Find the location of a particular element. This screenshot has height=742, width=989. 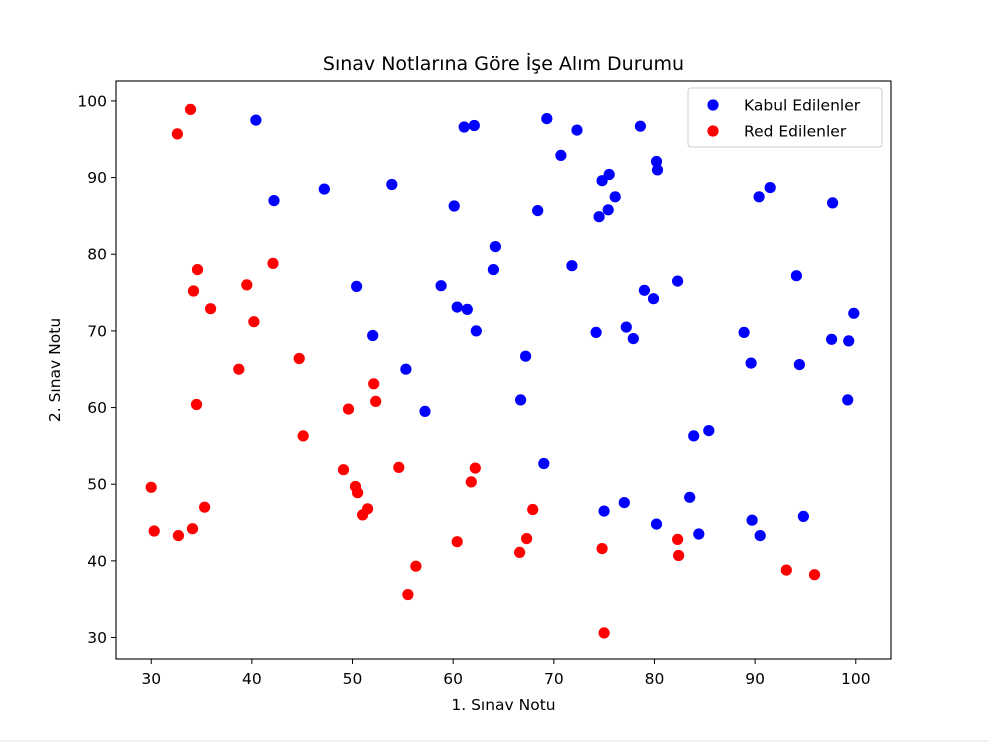

y-tick-label: 40 is located at coordinates (97, 561).